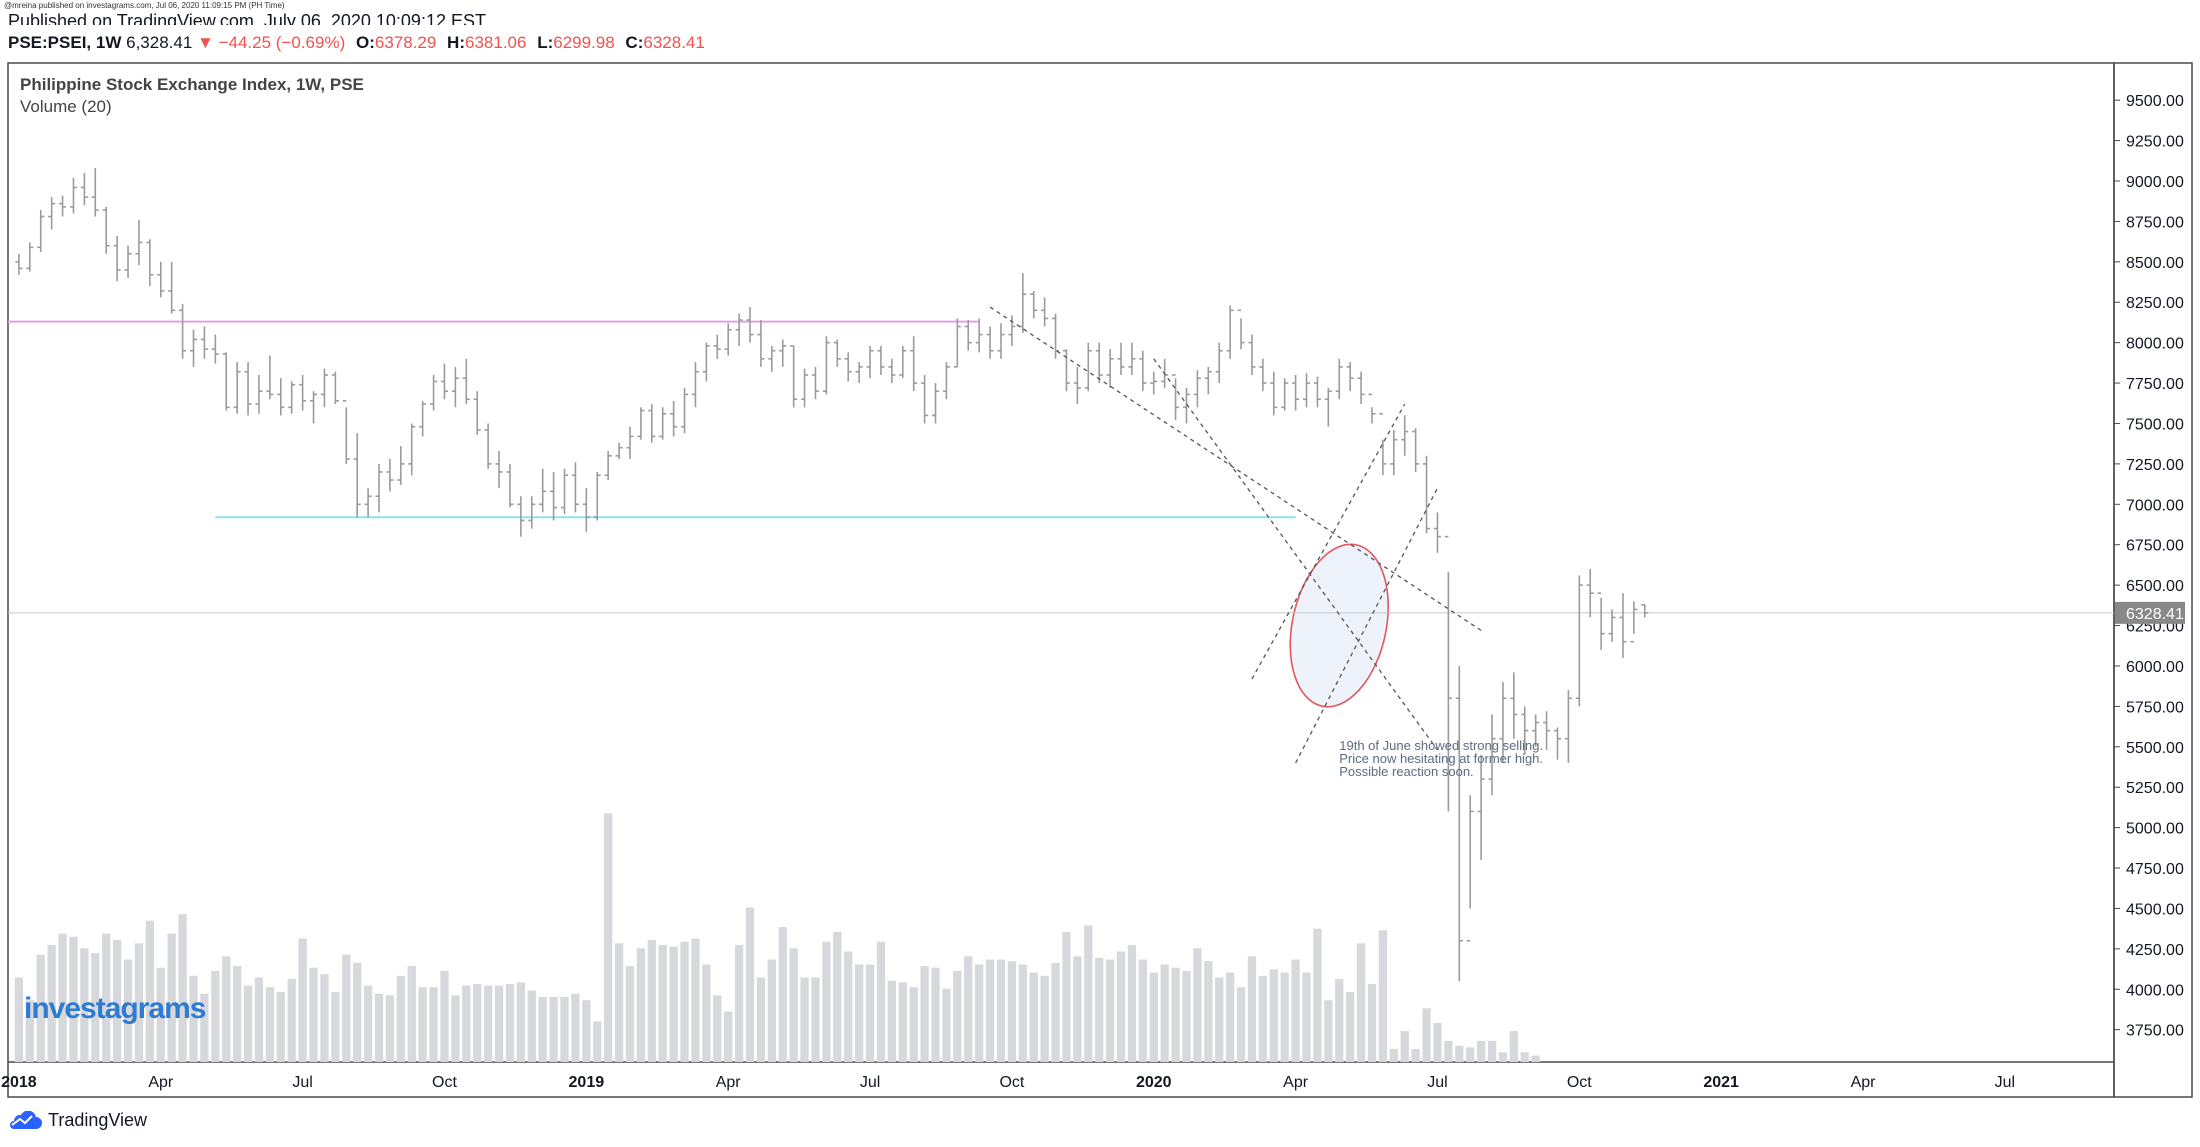 This screenshot has height=1147, width=2200. Describe the element at coordinates (456, 42) in the screenshot. I see `high-label: H:` at that location.